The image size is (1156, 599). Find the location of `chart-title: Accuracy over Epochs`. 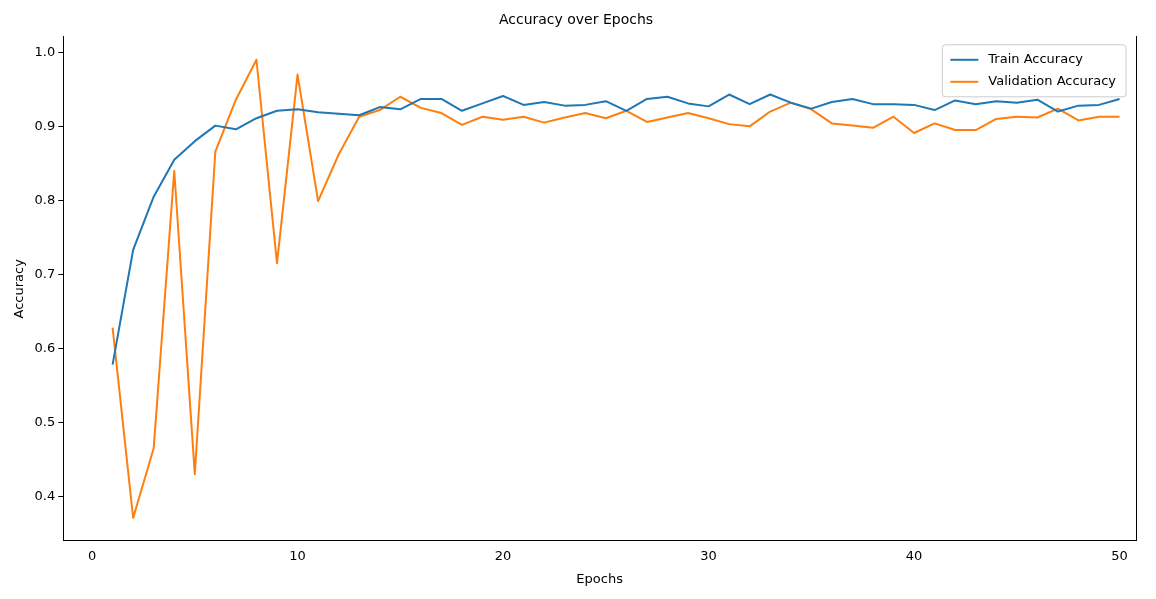

chart-title: Accuracy over Epochs is located at coordinates (576, 19).